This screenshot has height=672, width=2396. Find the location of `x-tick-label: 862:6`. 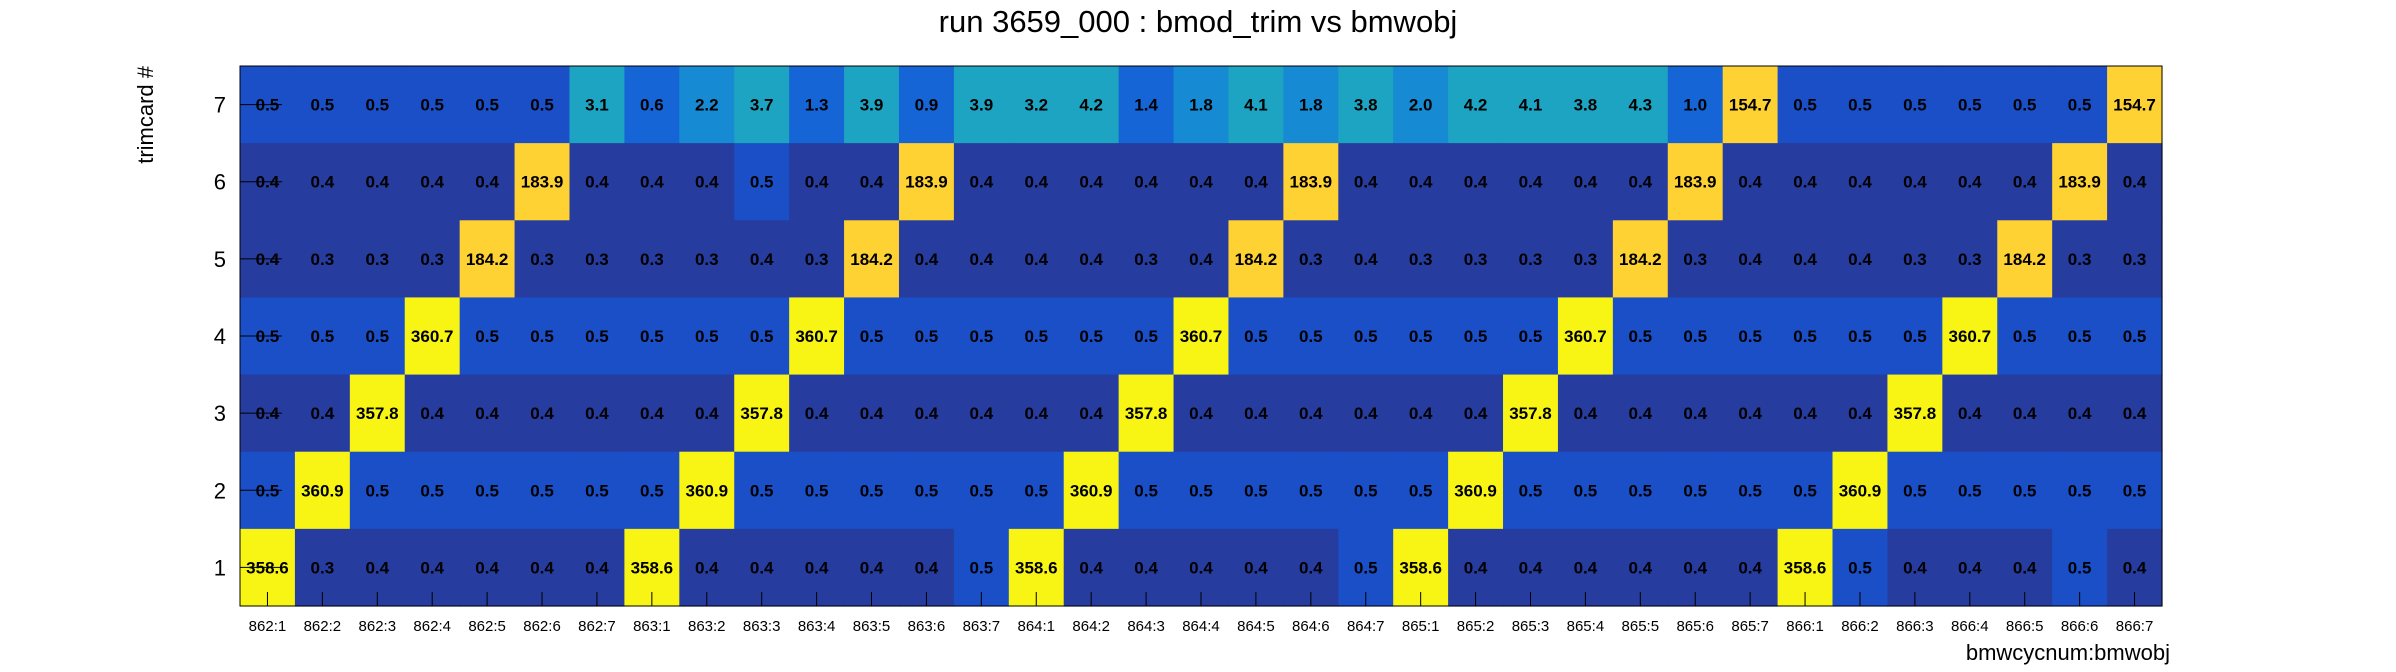

x-tick-label: 862:6 is located at coordinates (542, 626).